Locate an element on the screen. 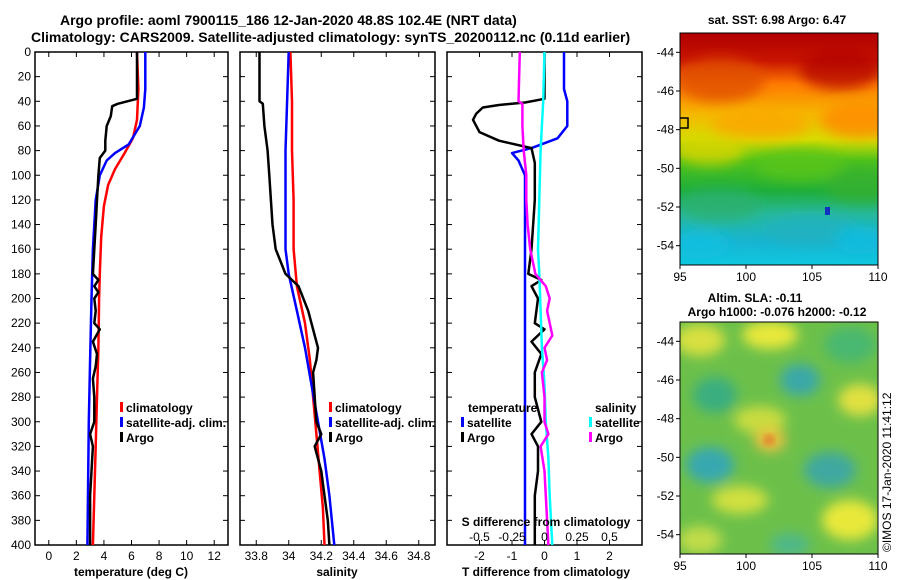  ytick-label: 200 is located at coordinates (21, 299).